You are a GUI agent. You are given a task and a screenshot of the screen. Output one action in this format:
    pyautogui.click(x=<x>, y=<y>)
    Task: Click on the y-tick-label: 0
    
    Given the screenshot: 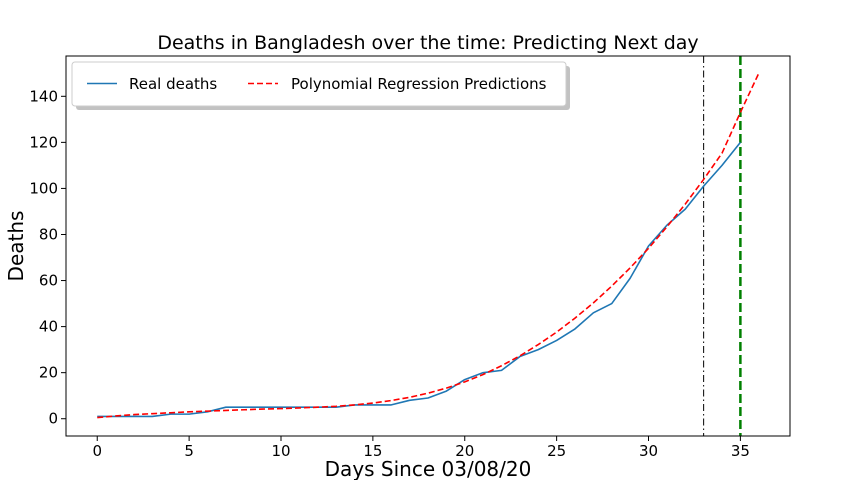 What is the action you would take?
    pyautogui.click(x=53, y=419)
    